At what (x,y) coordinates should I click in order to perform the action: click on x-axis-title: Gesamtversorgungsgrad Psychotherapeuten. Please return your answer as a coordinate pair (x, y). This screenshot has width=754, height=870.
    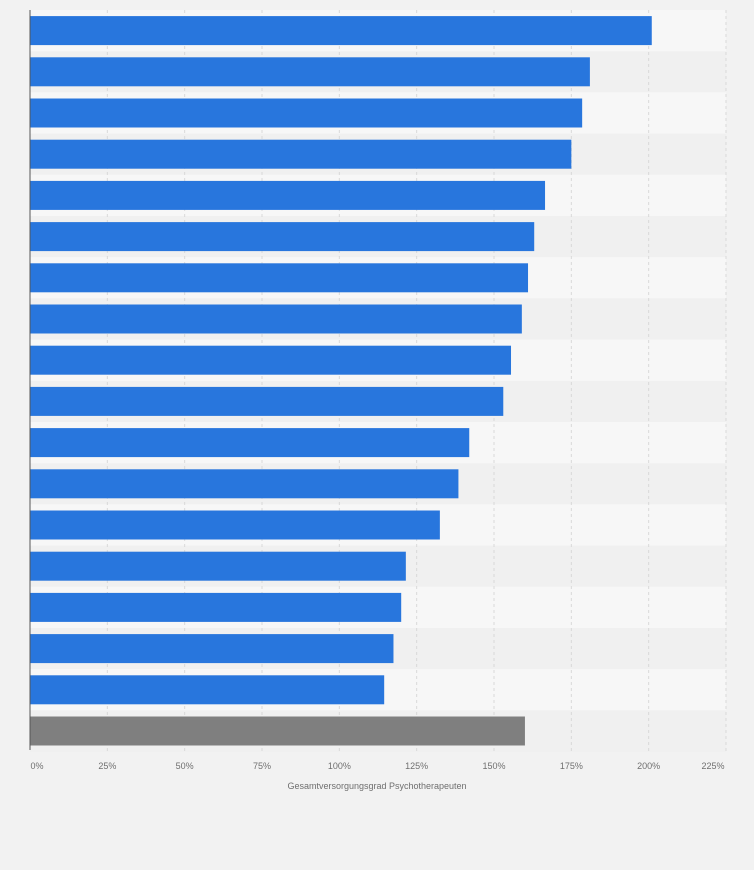
    Looking at the image, I should click on (376, 786).